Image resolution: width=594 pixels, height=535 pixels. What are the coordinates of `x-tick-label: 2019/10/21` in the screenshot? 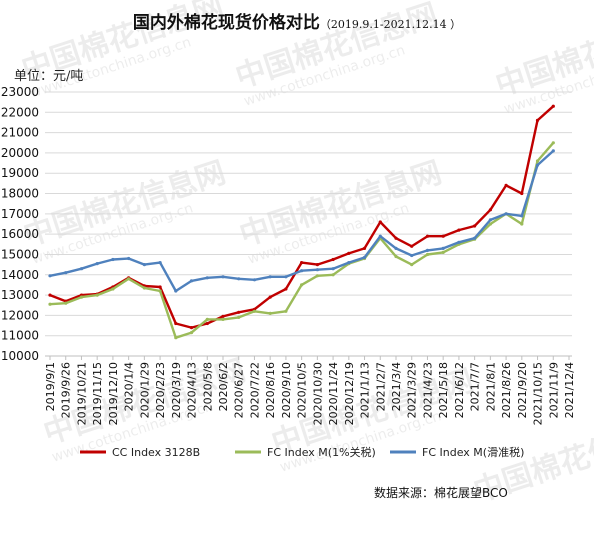 It's located at (81, 393).